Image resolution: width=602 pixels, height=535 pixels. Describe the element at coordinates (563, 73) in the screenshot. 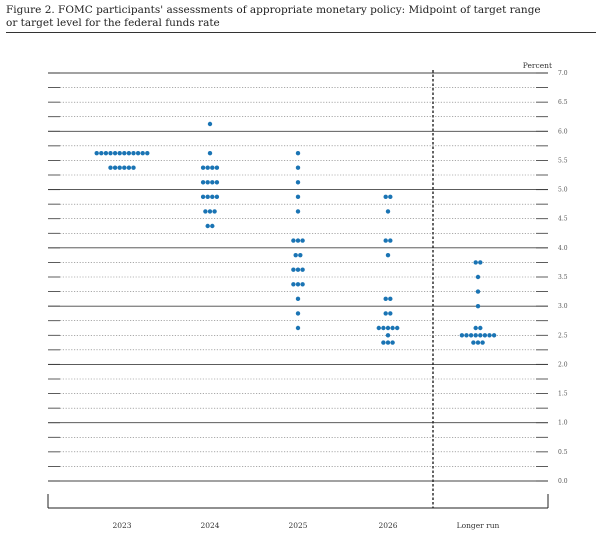

I see `y-tick-label: 7.0` at that location.